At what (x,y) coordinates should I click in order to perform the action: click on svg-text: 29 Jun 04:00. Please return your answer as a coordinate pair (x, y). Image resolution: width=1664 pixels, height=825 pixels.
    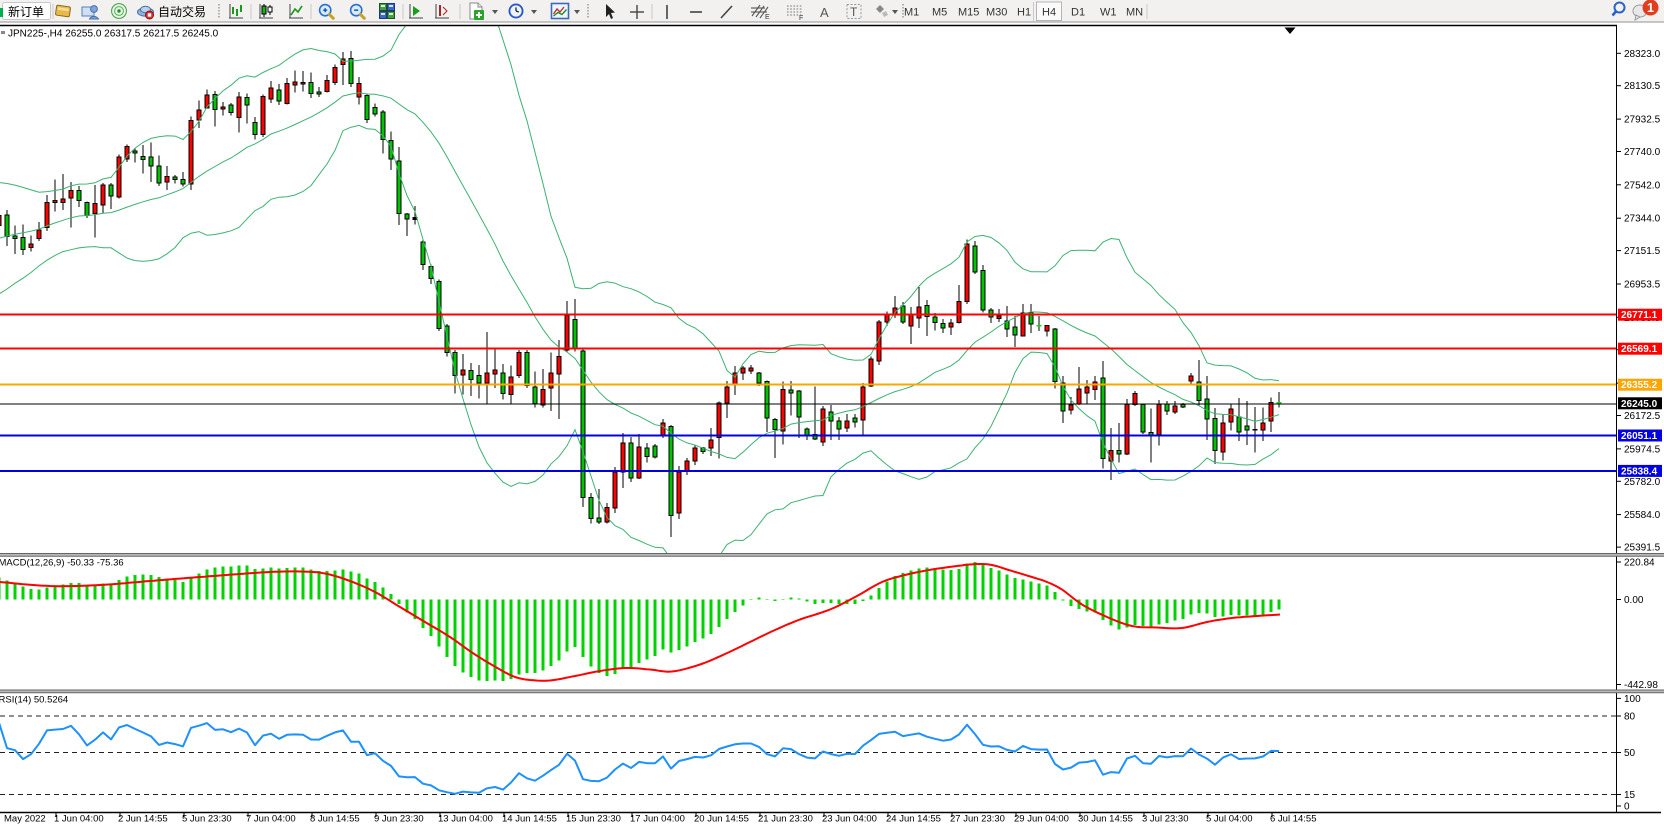
    Looking at the image, I should click on (1041, 819).